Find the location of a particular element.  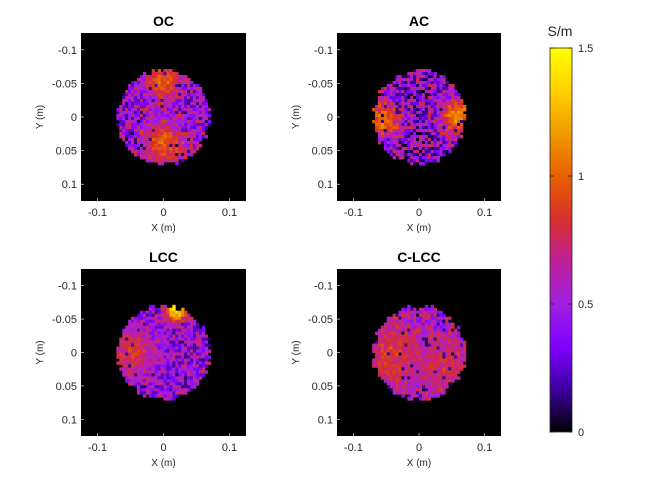

panel-title: C-LCC is located at coordinates (419, 257).